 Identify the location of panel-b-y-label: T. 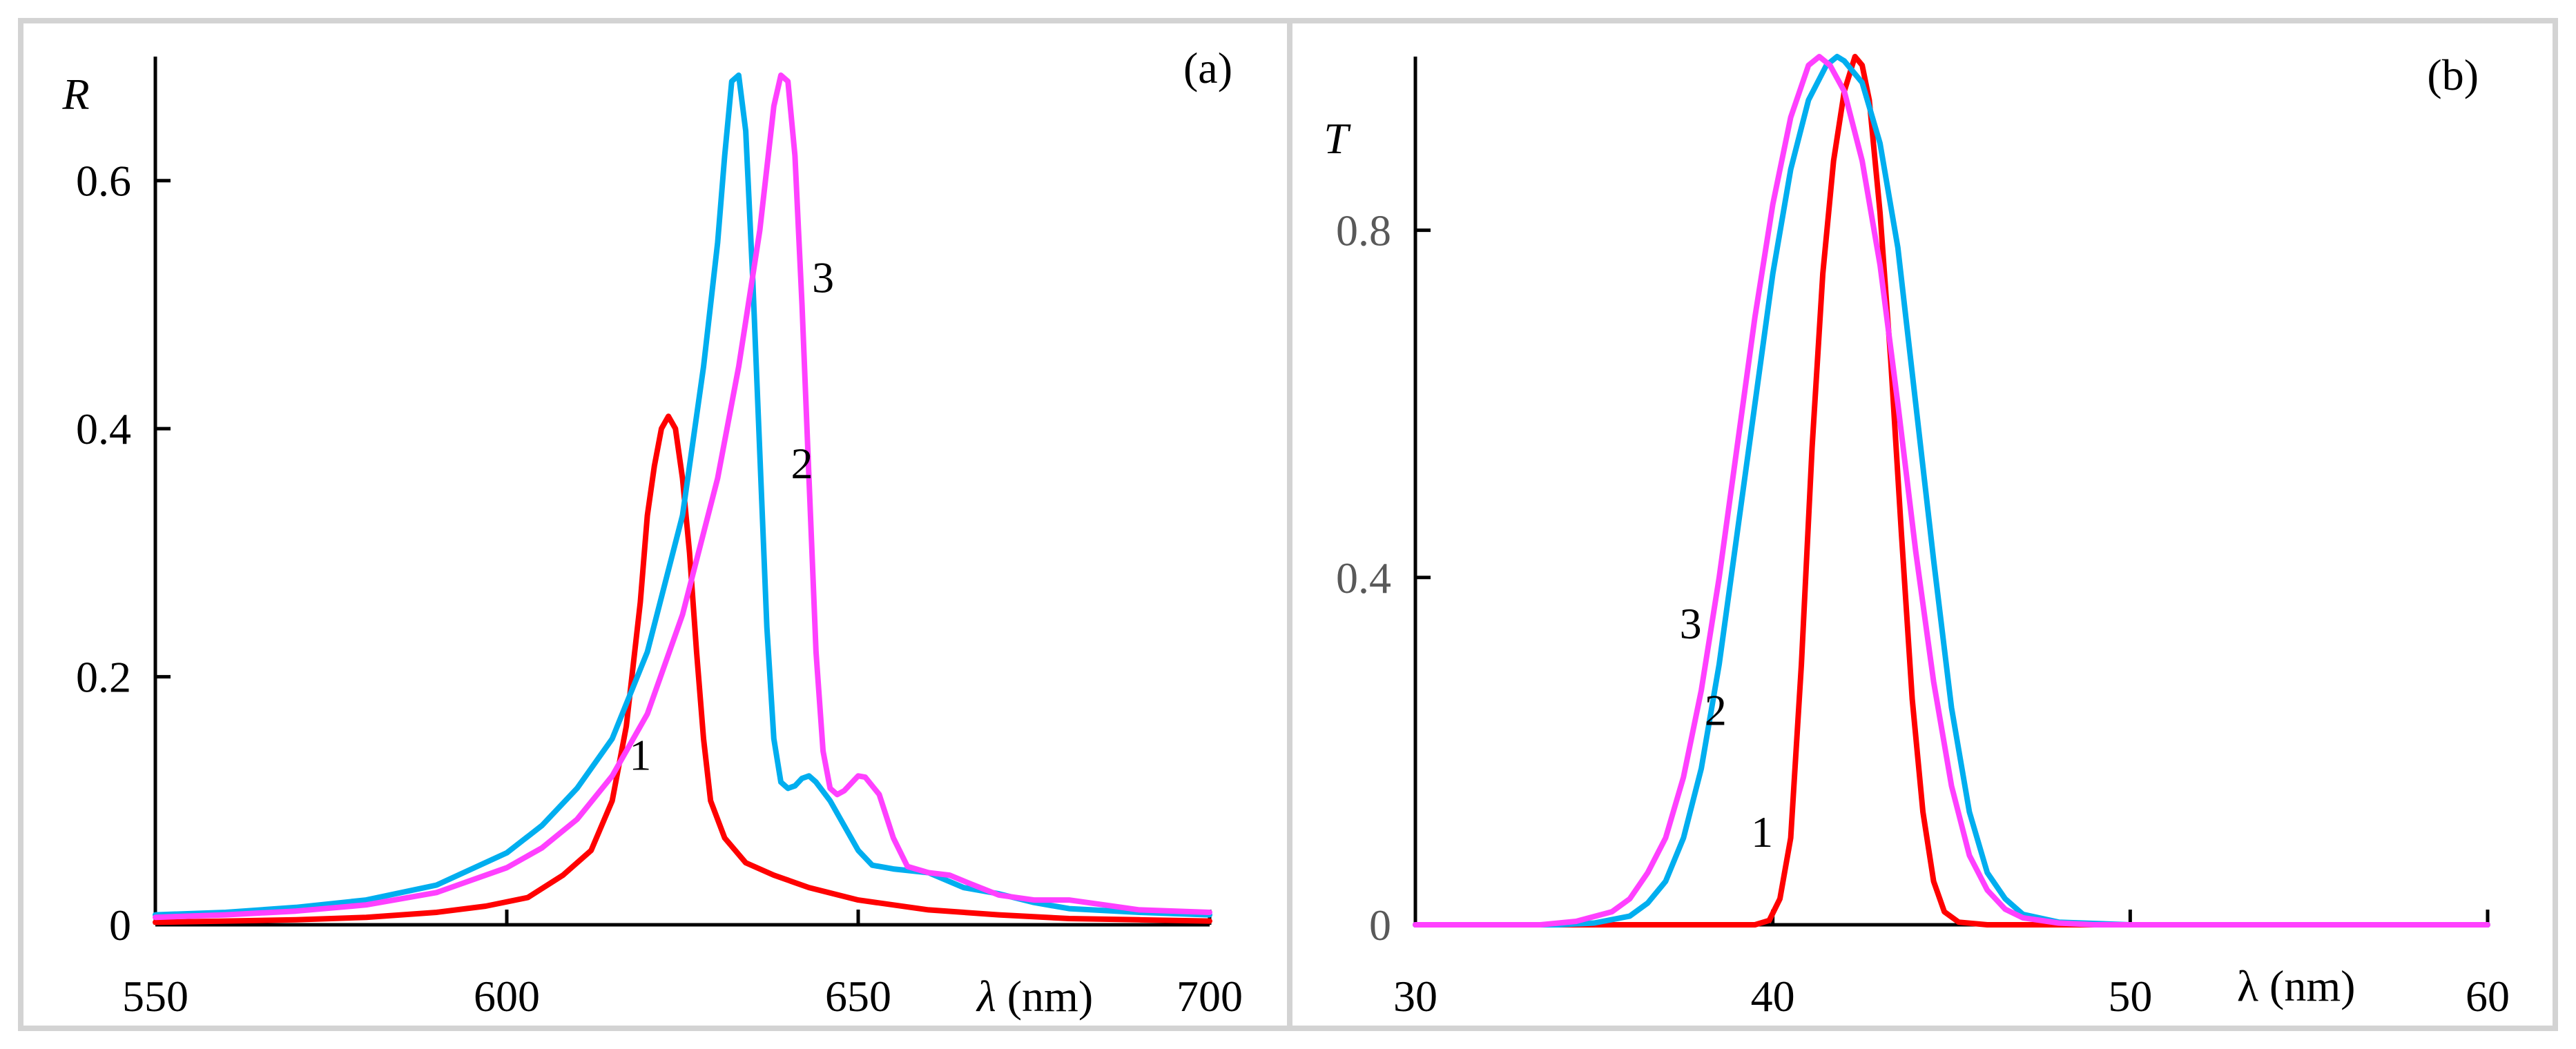
(1338, 138).